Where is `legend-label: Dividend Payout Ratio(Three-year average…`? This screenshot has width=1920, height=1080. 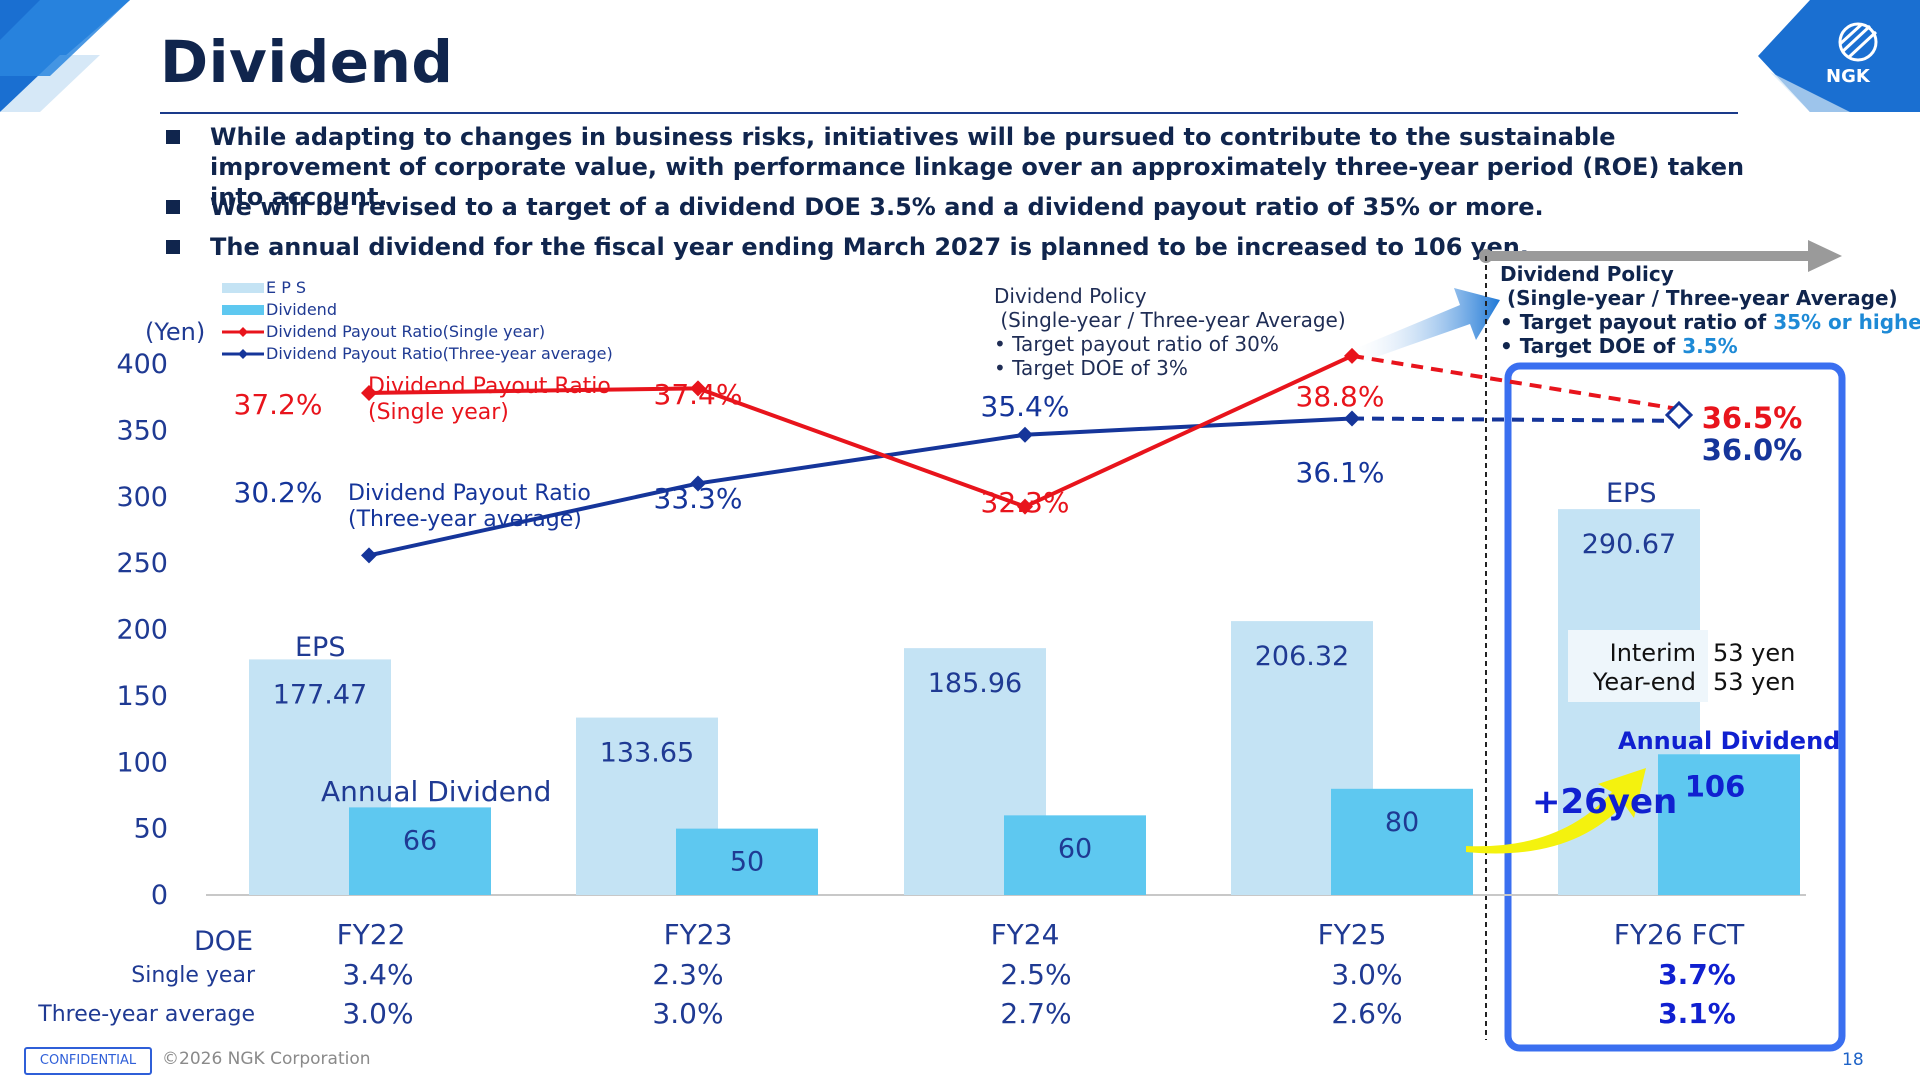 legend-label: Dividend Payout Ratio(Three-year average… is located at coordinates (439, 353).